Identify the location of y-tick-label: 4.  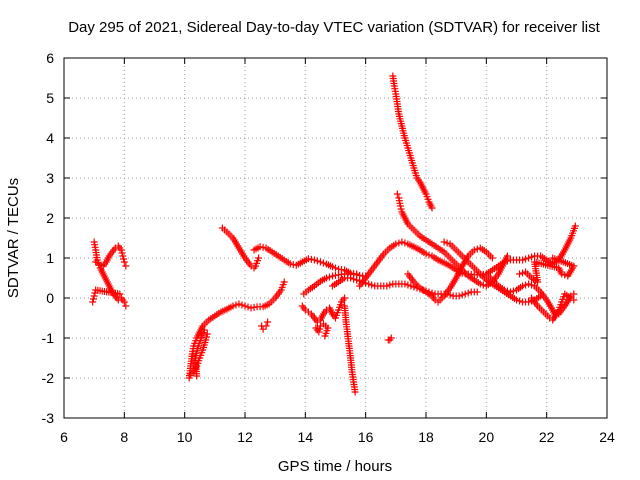
(50, 138).